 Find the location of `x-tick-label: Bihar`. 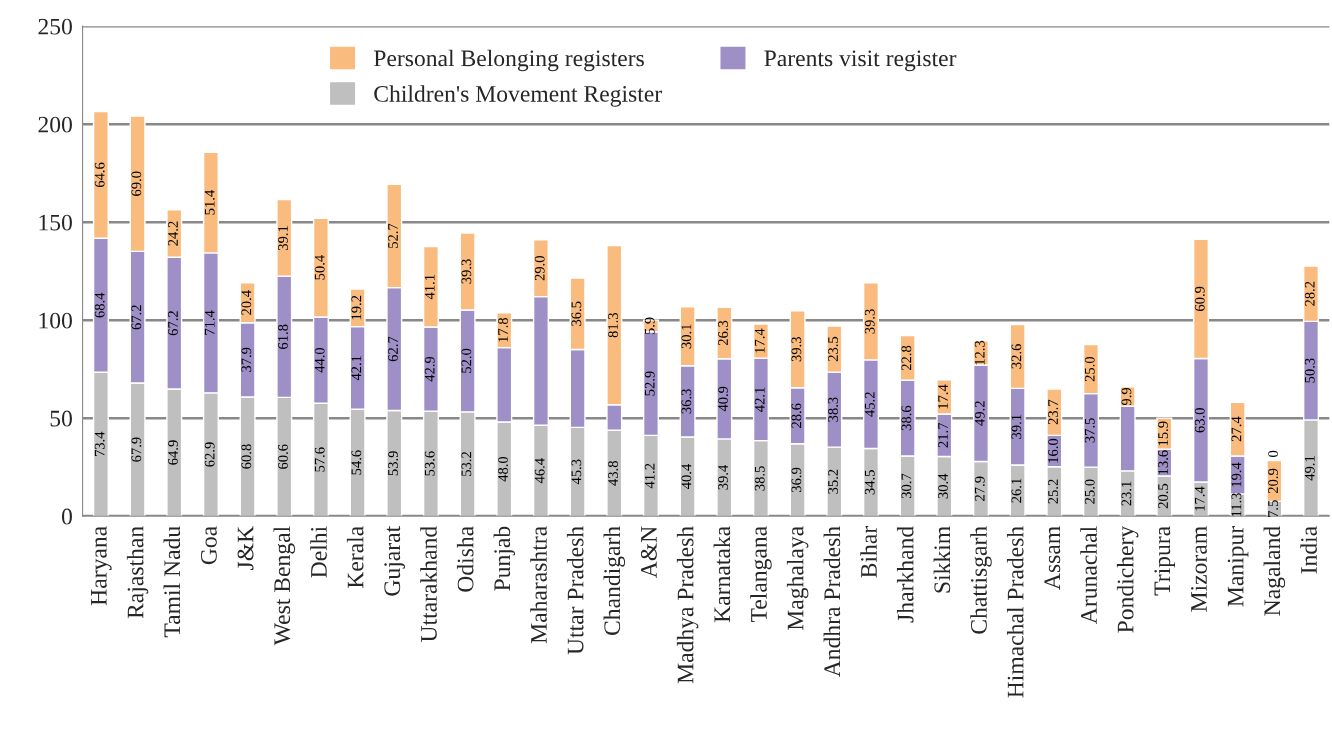

x-tick-label: Bihar is located at coordinates (868, 552).